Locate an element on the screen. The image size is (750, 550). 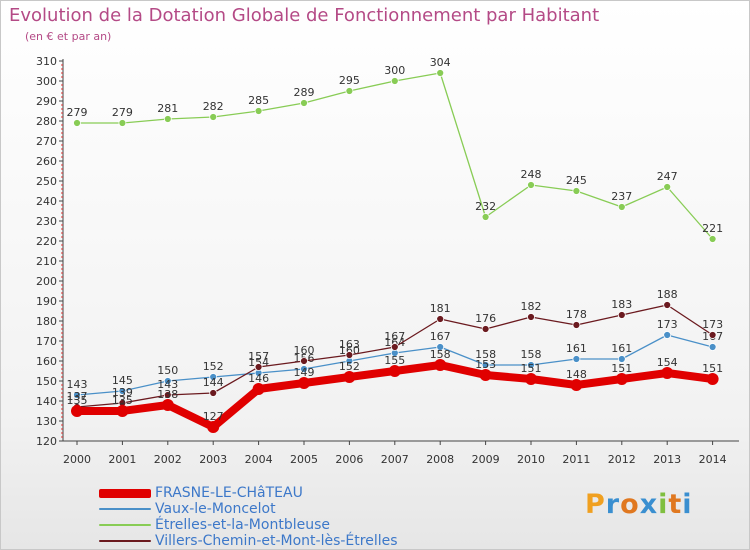
x-tick-label: 2005 is located at coordinates (304, 459).